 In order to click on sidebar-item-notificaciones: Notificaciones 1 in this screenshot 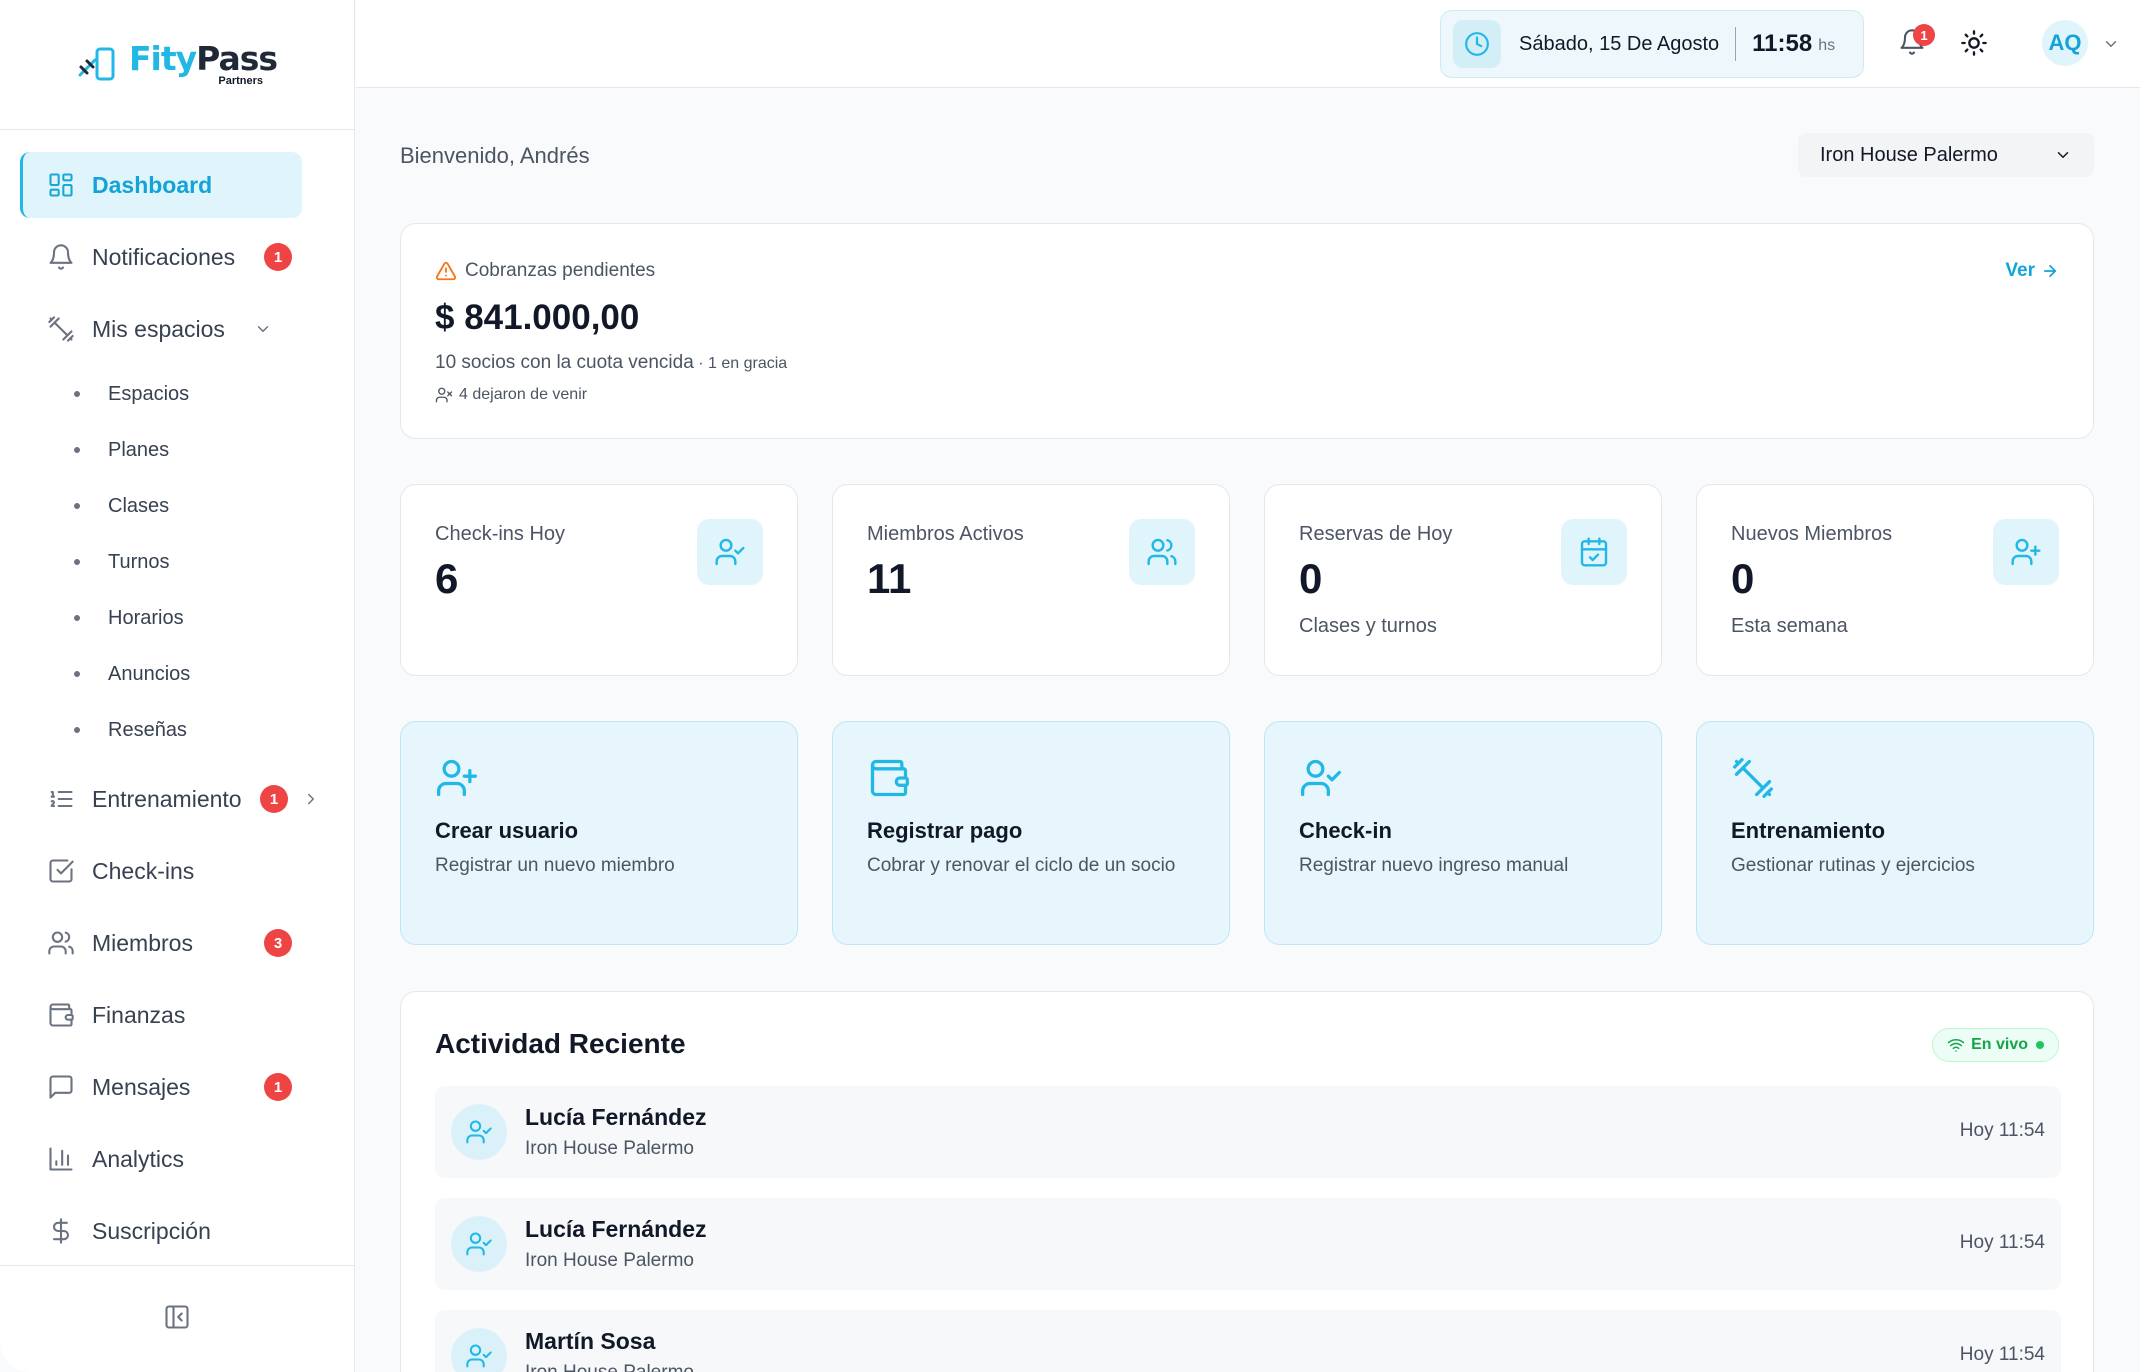, I will do `click(161, 257)`.